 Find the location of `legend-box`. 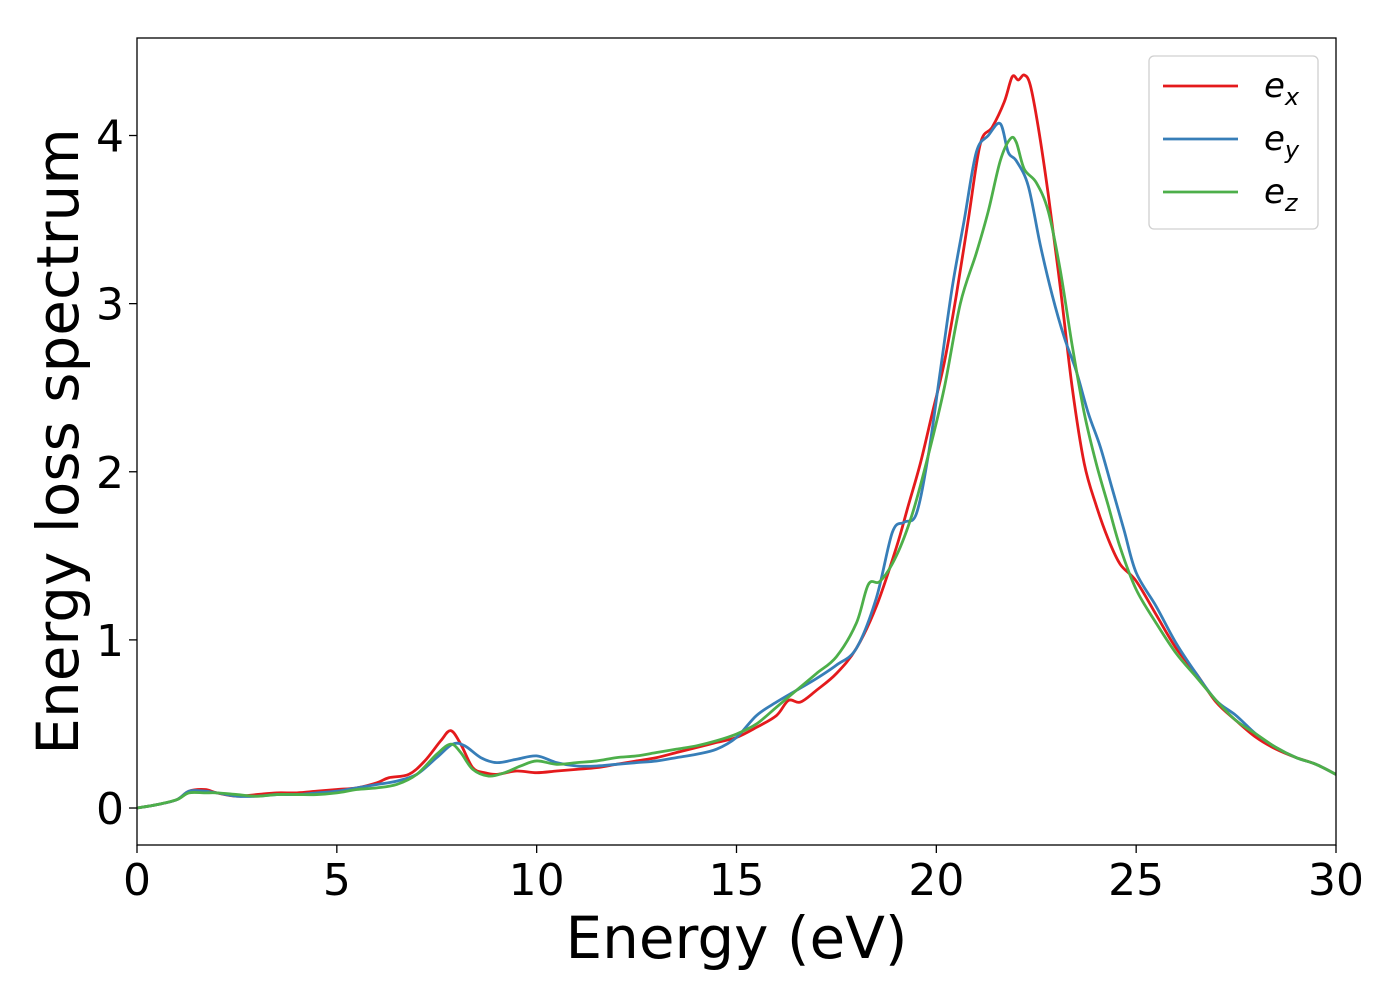

legend-box is located at coordinates (1233, 142).